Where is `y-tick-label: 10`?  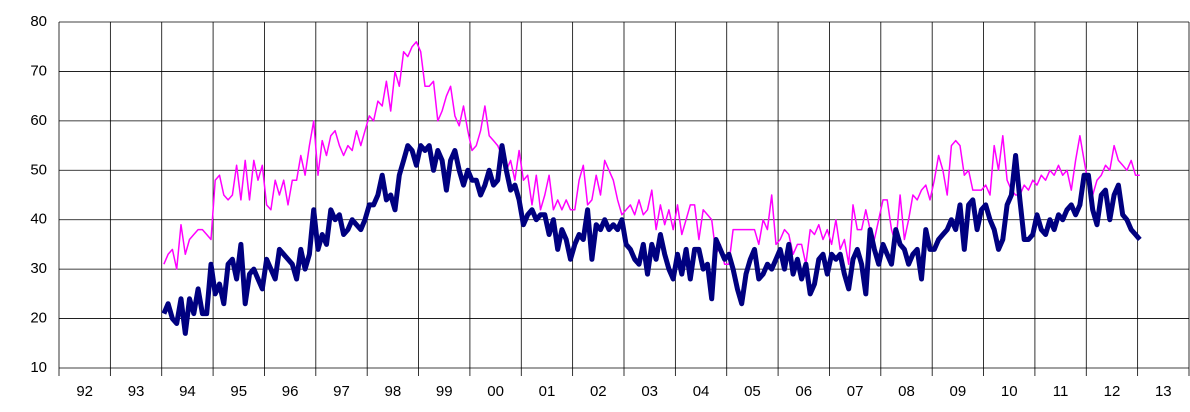 y-tick-label: 10 is located at coordinates (38, 367).